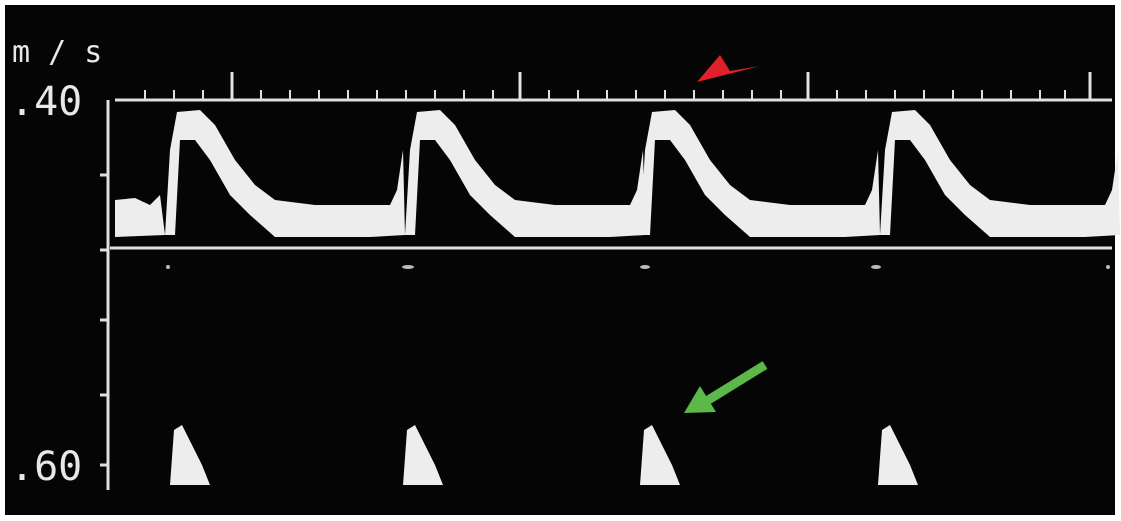 The image size is (1121, 521). Describe the element at coordinates (726, 387) in the screenshot. I see `green-arrow` at that location.